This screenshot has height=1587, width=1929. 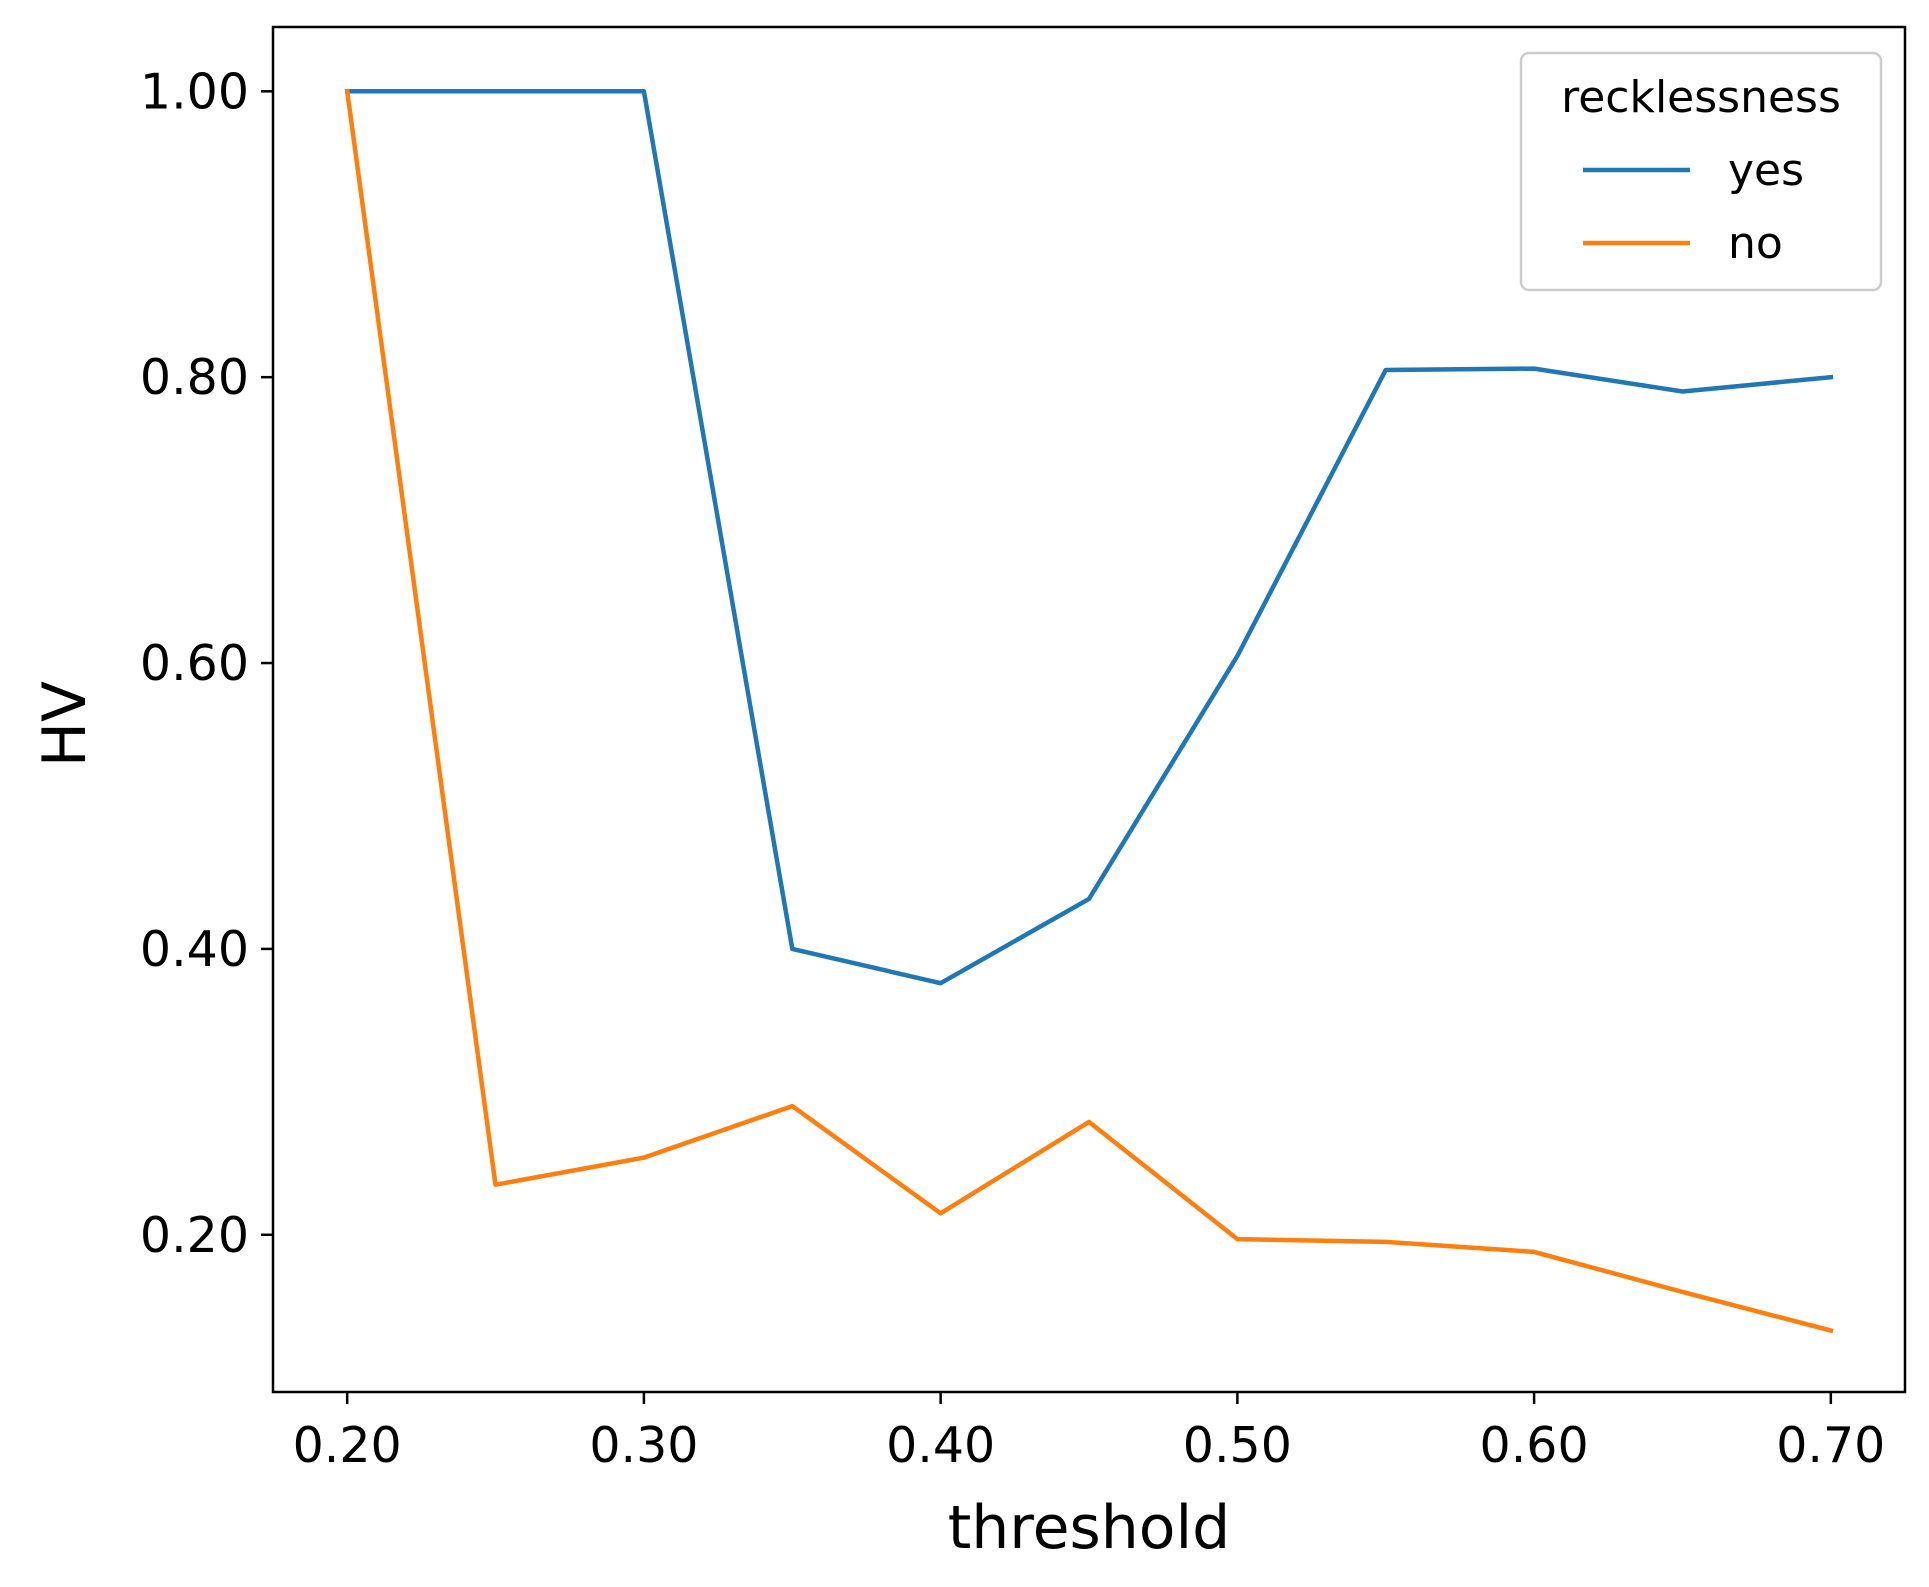 What do you see at coordinates (1830, 1445) in the screenshot?
I see `x-tick-label: 0.70` at bounding box center [1830, 1445].